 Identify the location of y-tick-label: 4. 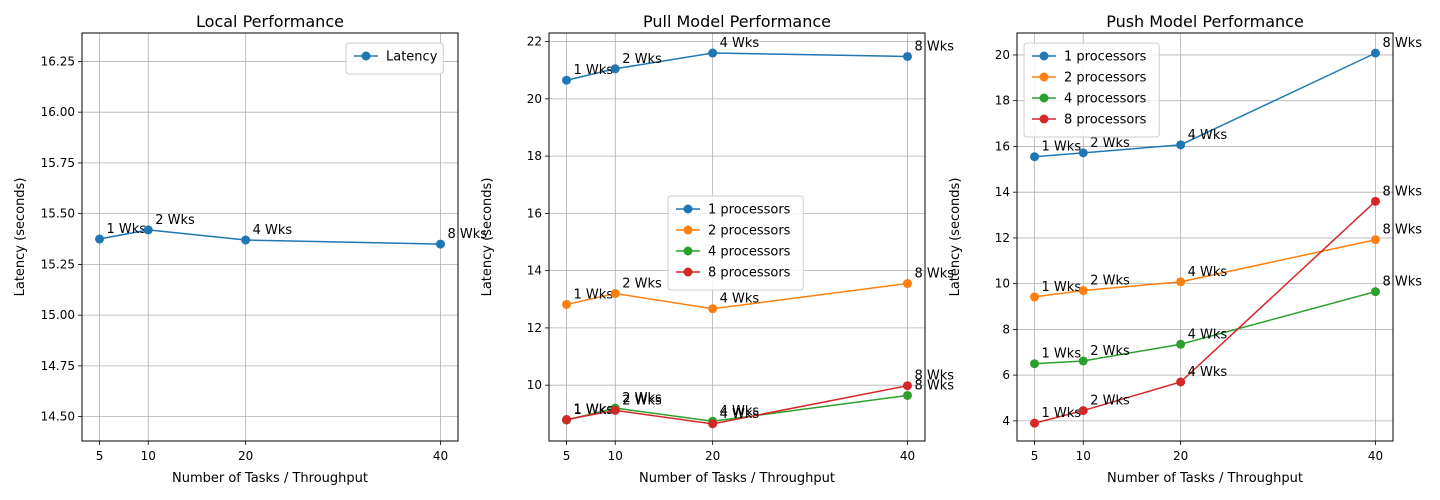
(1006, 421).